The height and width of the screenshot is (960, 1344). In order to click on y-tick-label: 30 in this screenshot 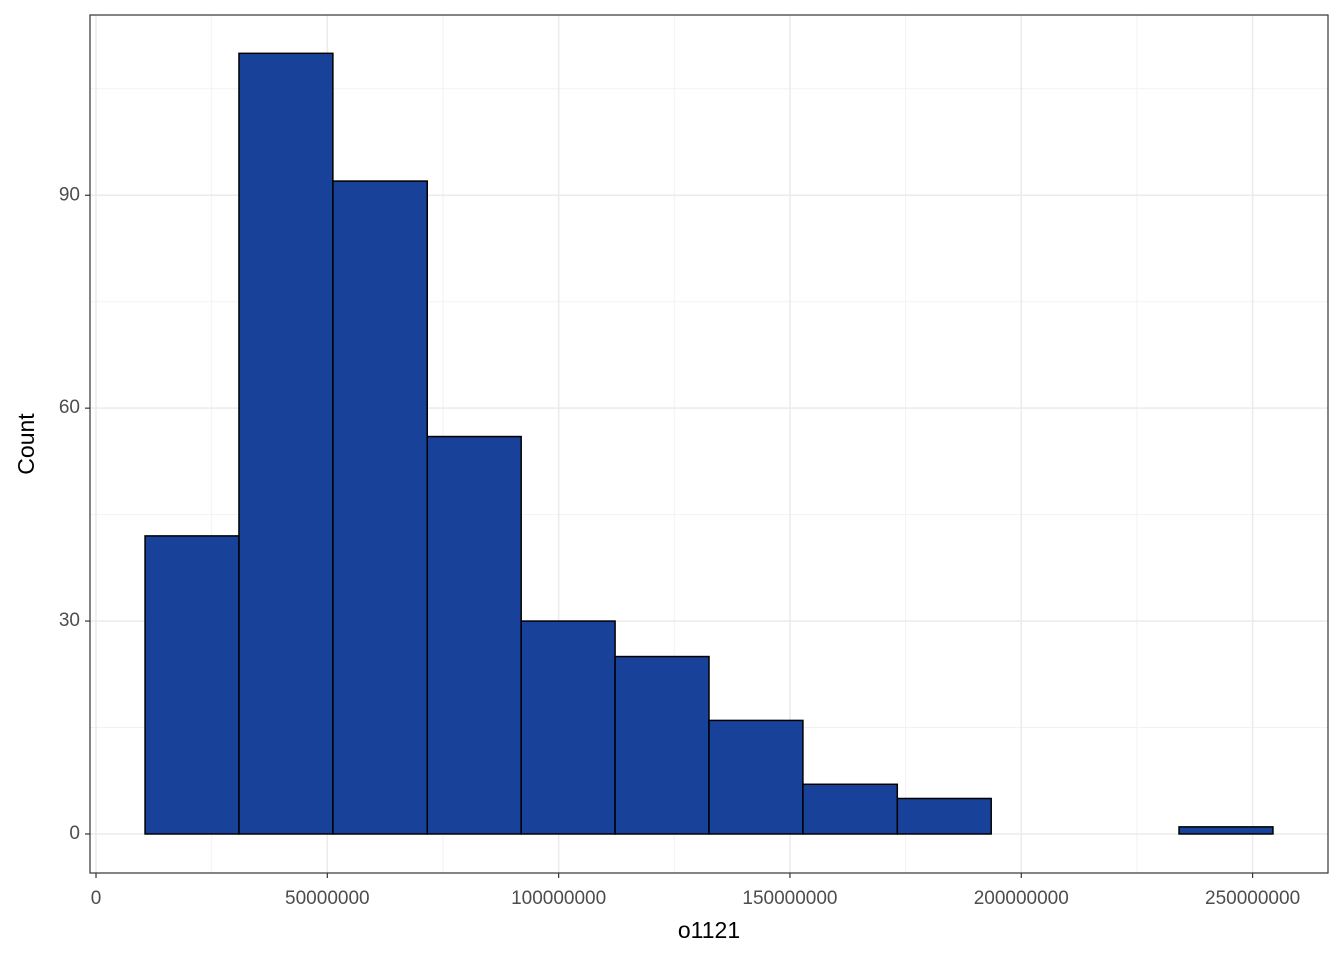, I will do `click(69, 620)`.